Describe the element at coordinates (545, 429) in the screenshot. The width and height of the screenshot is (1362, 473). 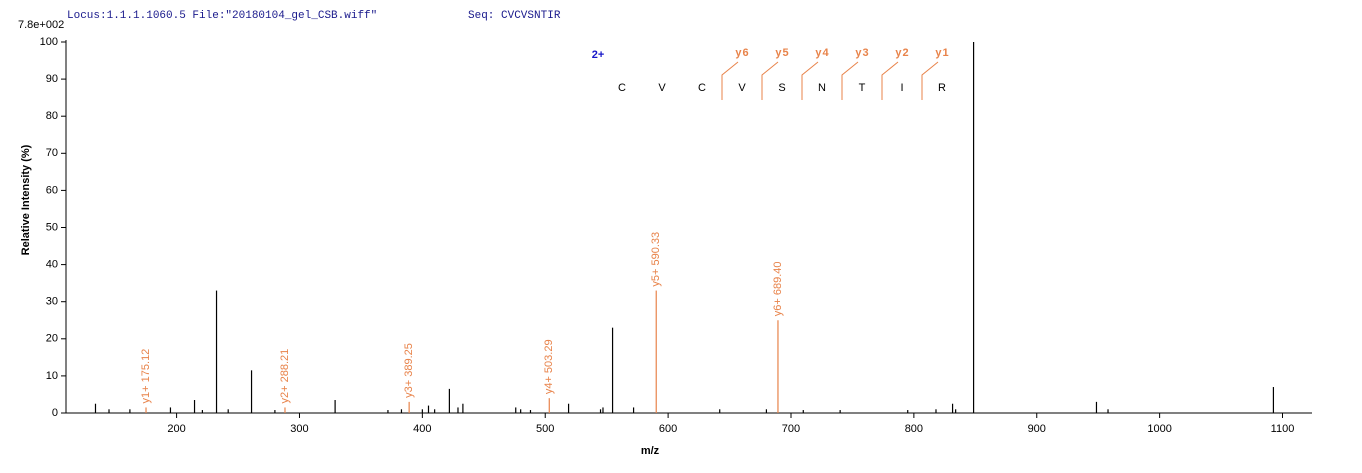
I see `x-tick-label: 500` at that location.